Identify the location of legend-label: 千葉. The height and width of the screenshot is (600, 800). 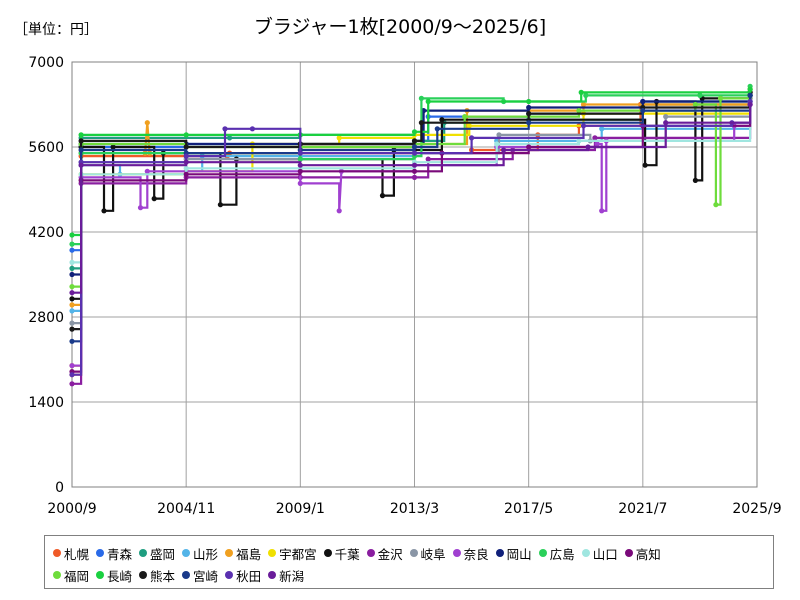
(347, 554).